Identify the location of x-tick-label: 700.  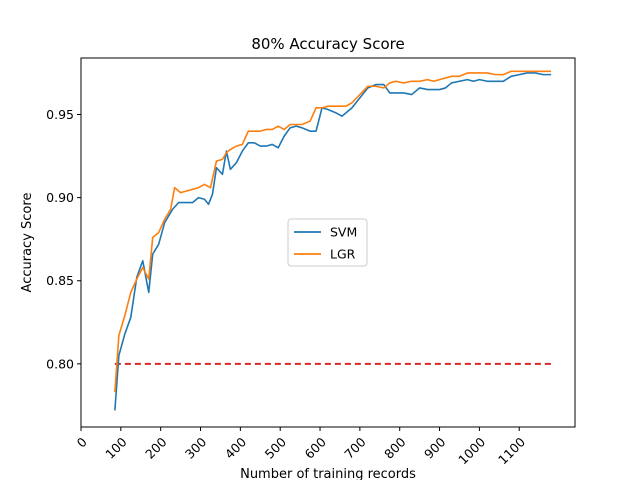
(355, 448).